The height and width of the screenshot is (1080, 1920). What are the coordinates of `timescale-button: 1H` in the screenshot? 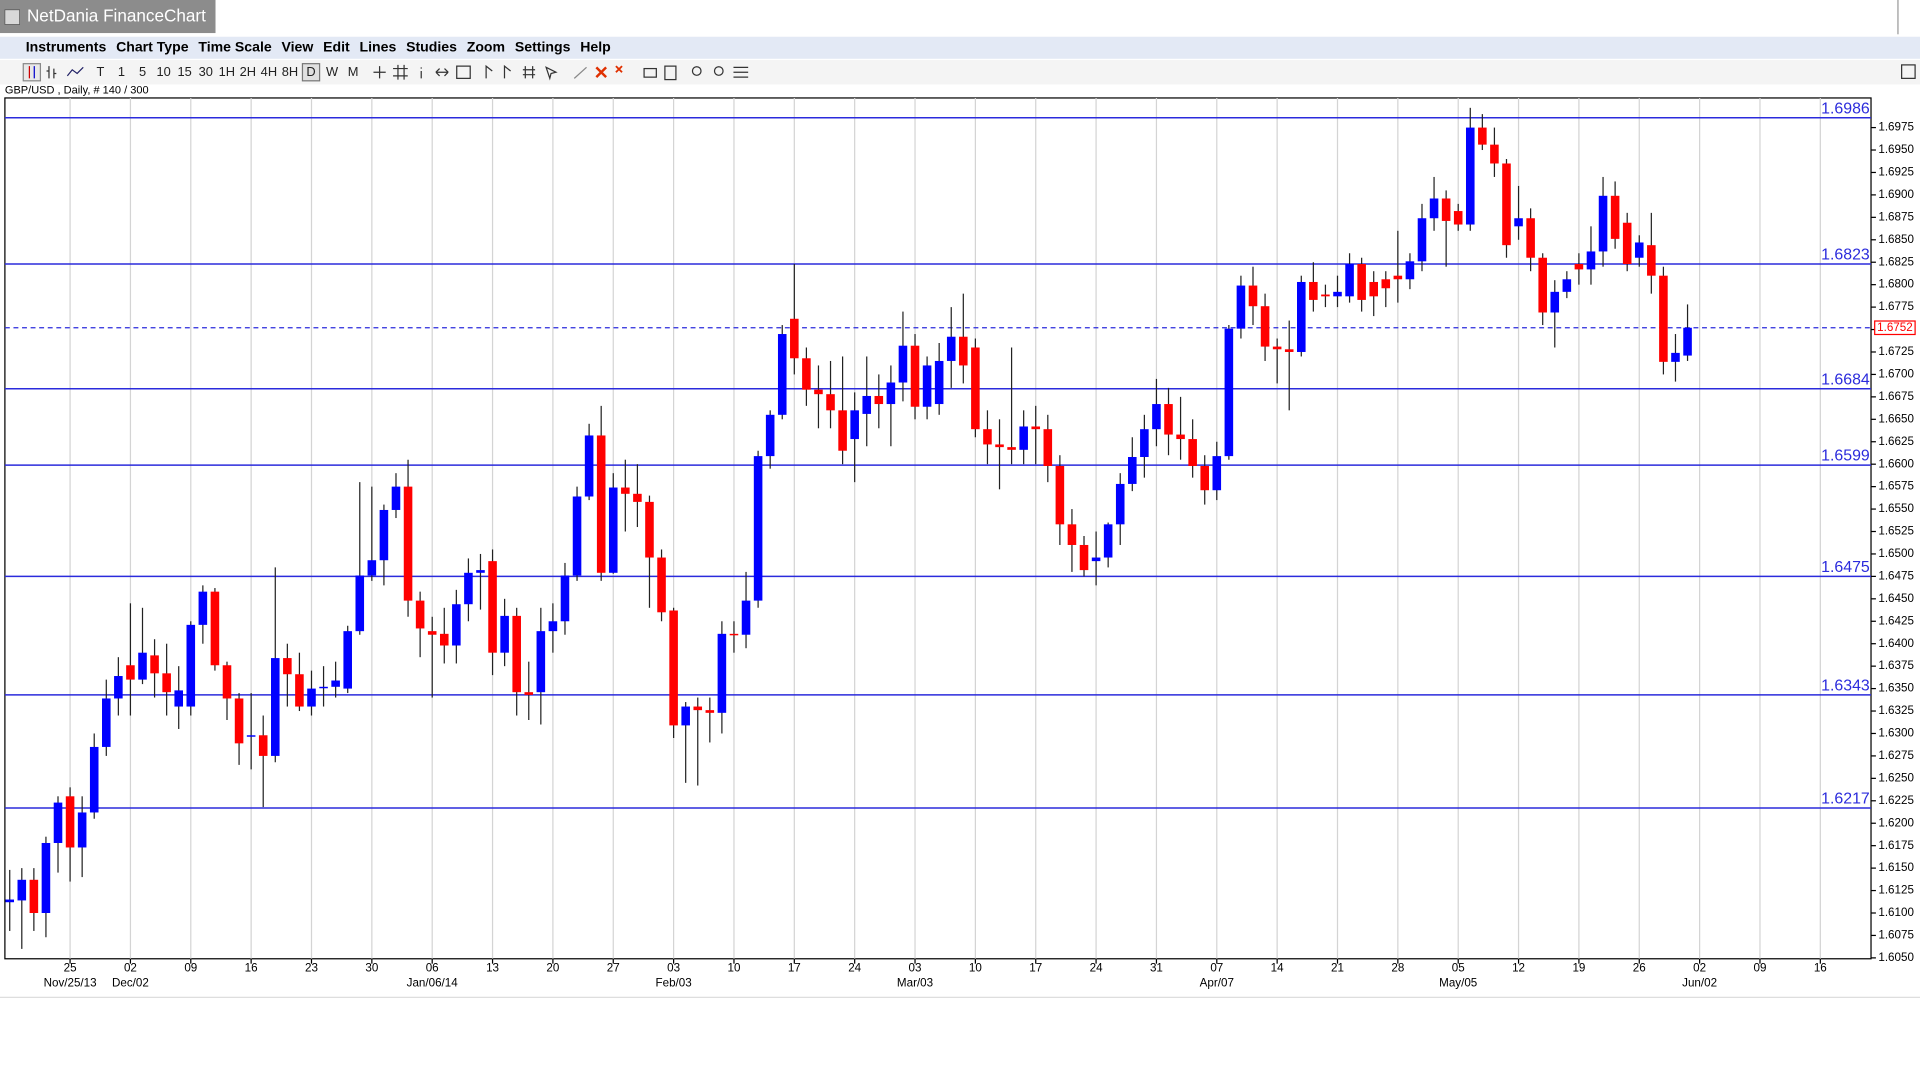 It's located at (227, 71).